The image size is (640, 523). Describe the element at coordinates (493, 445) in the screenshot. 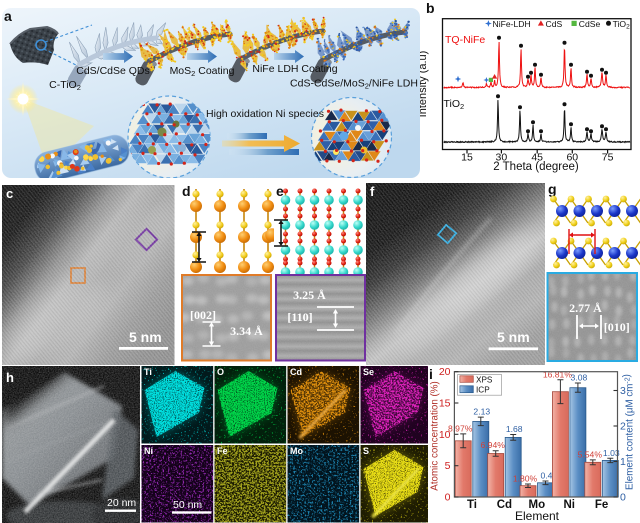

I see `svg-text: 6.94%` at that location.